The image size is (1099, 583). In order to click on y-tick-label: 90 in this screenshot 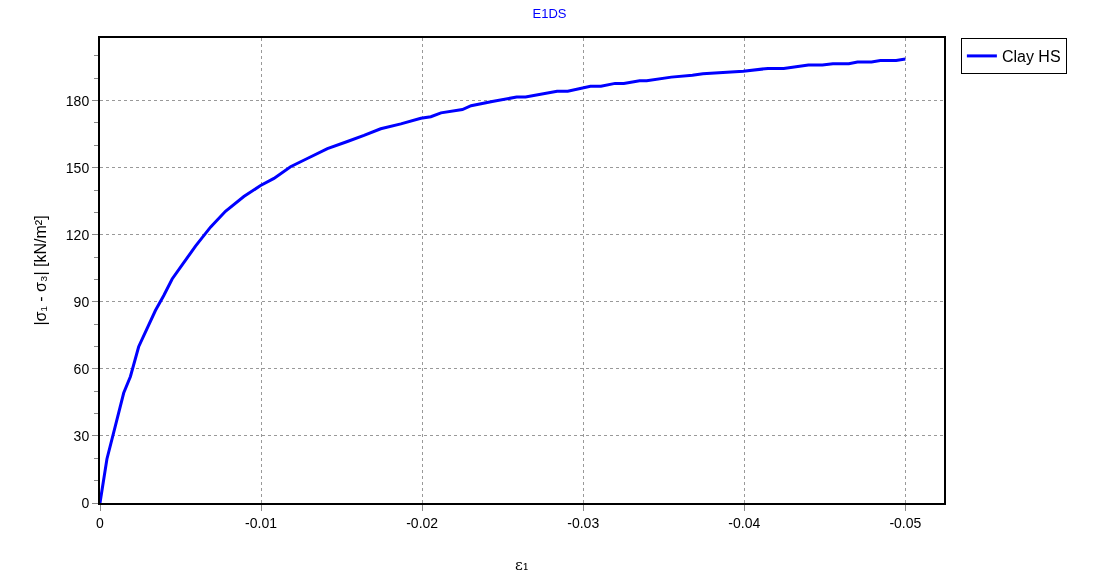, I will do `click(81, 301)`.